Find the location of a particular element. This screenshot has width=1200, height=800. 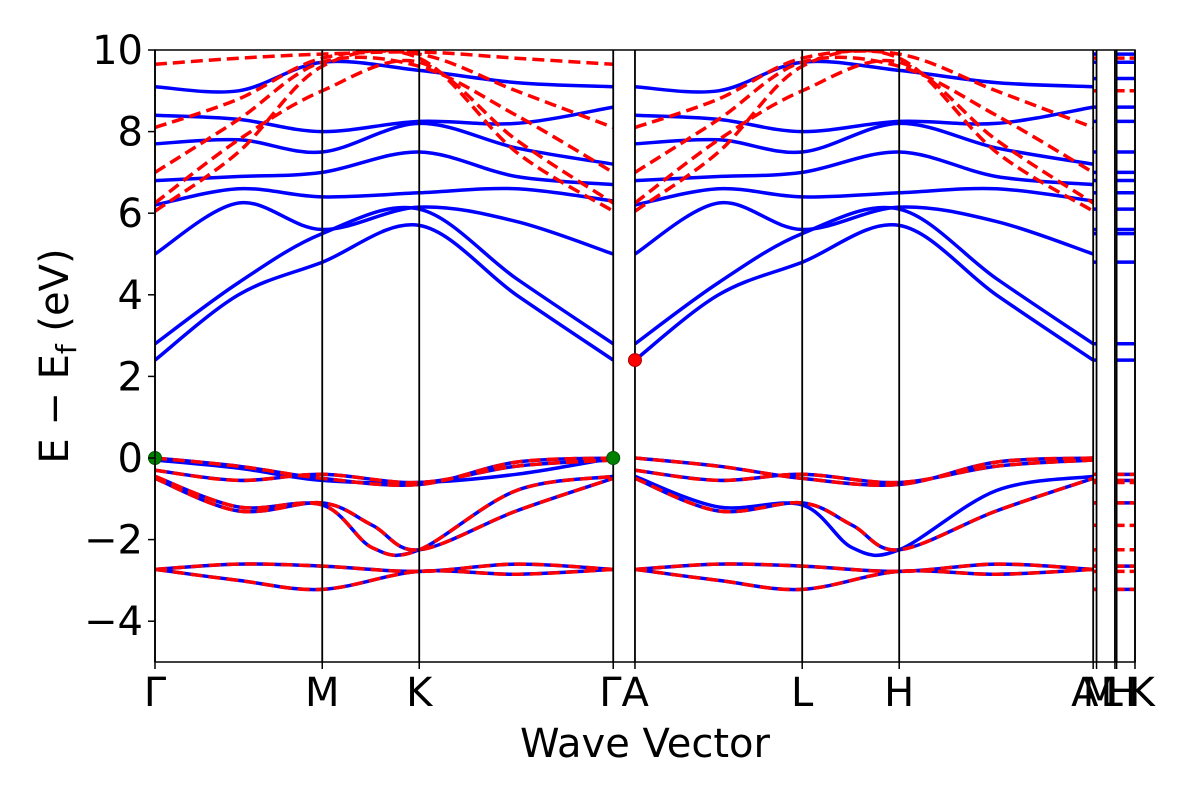

y-tick-label-7: 10 is located at coordinates (117, 51).